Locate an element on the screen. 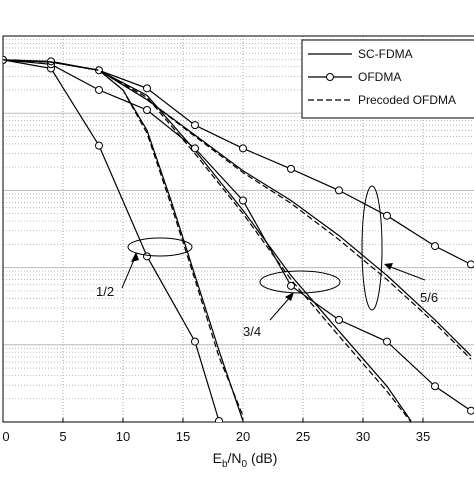 The width and height of the screenshot is (474, 479). x-label-part: E is located at coordinates (217, 458).